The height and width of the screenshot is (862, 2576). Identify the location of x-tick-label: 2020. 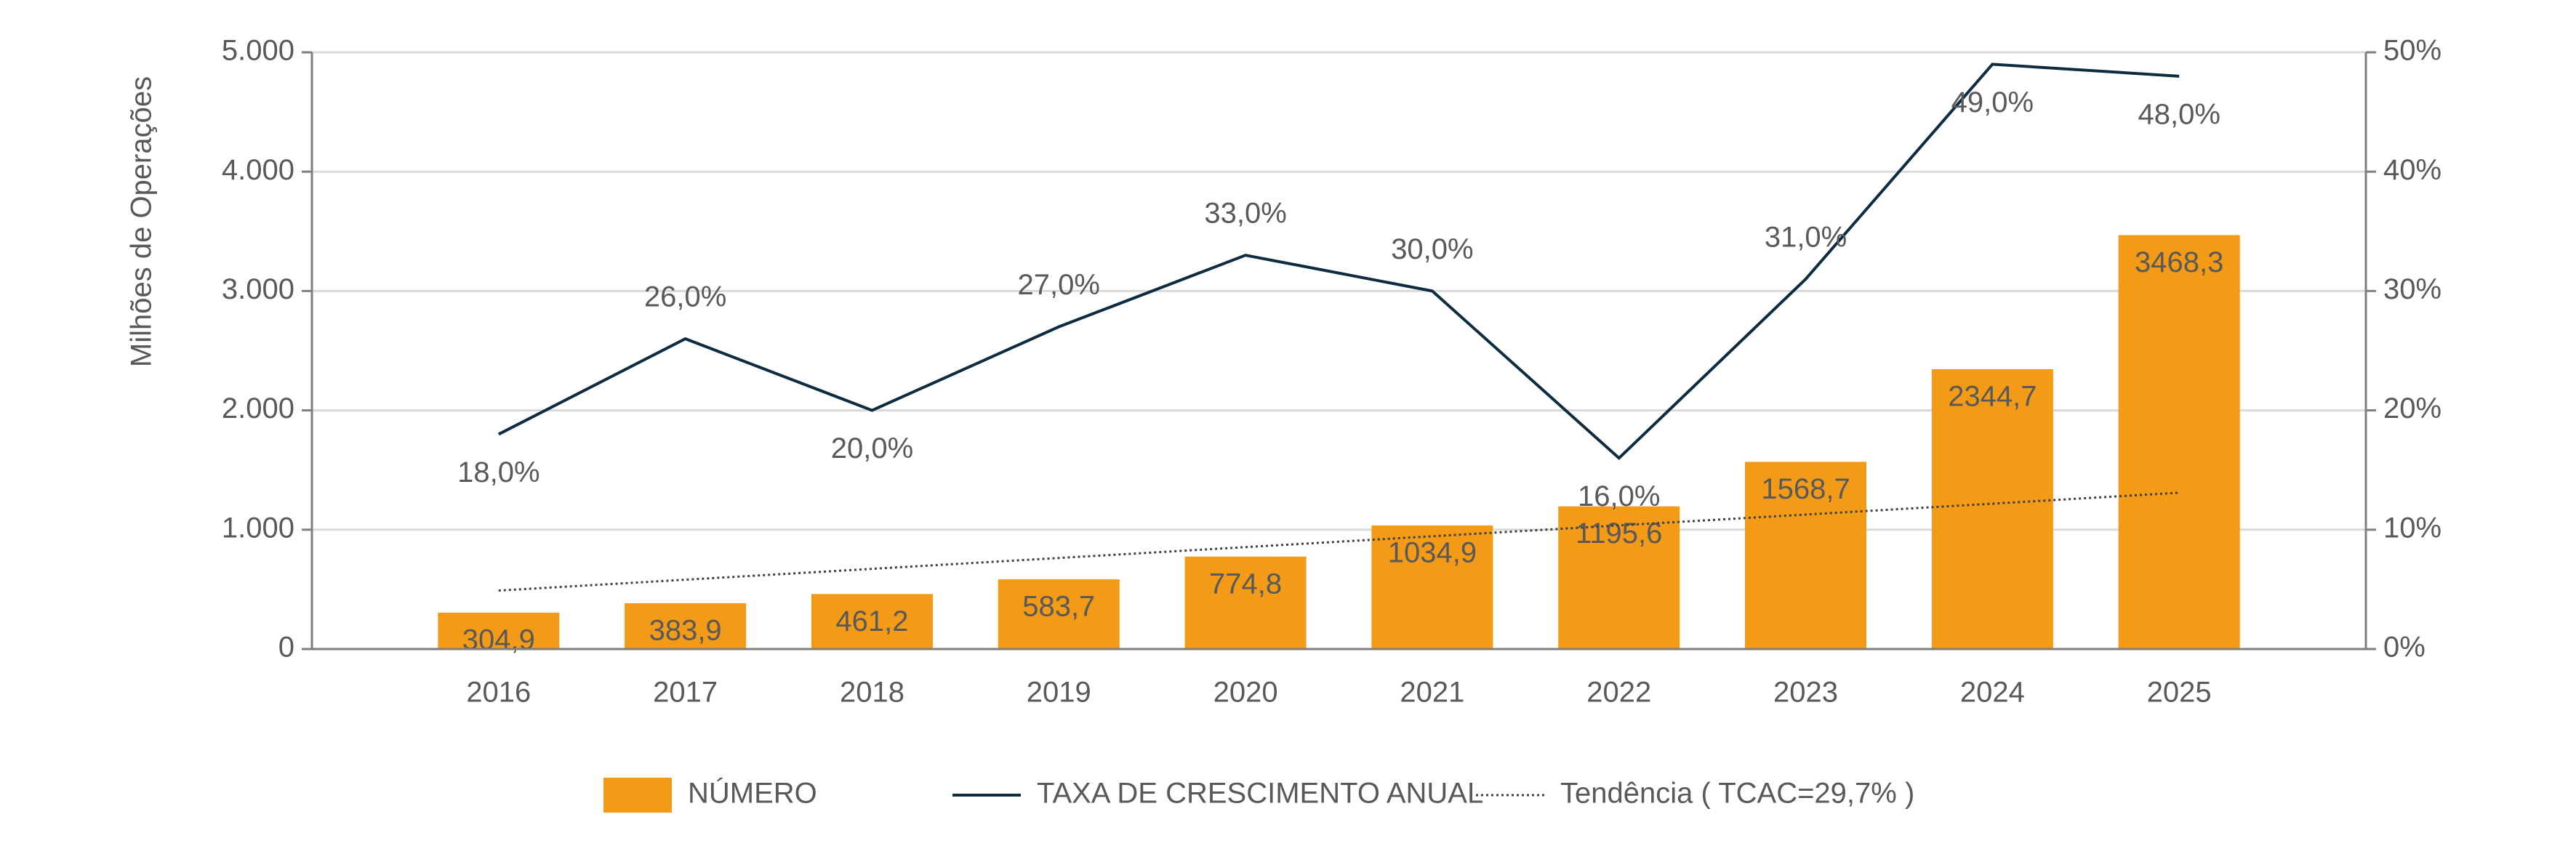
(1245, 693).